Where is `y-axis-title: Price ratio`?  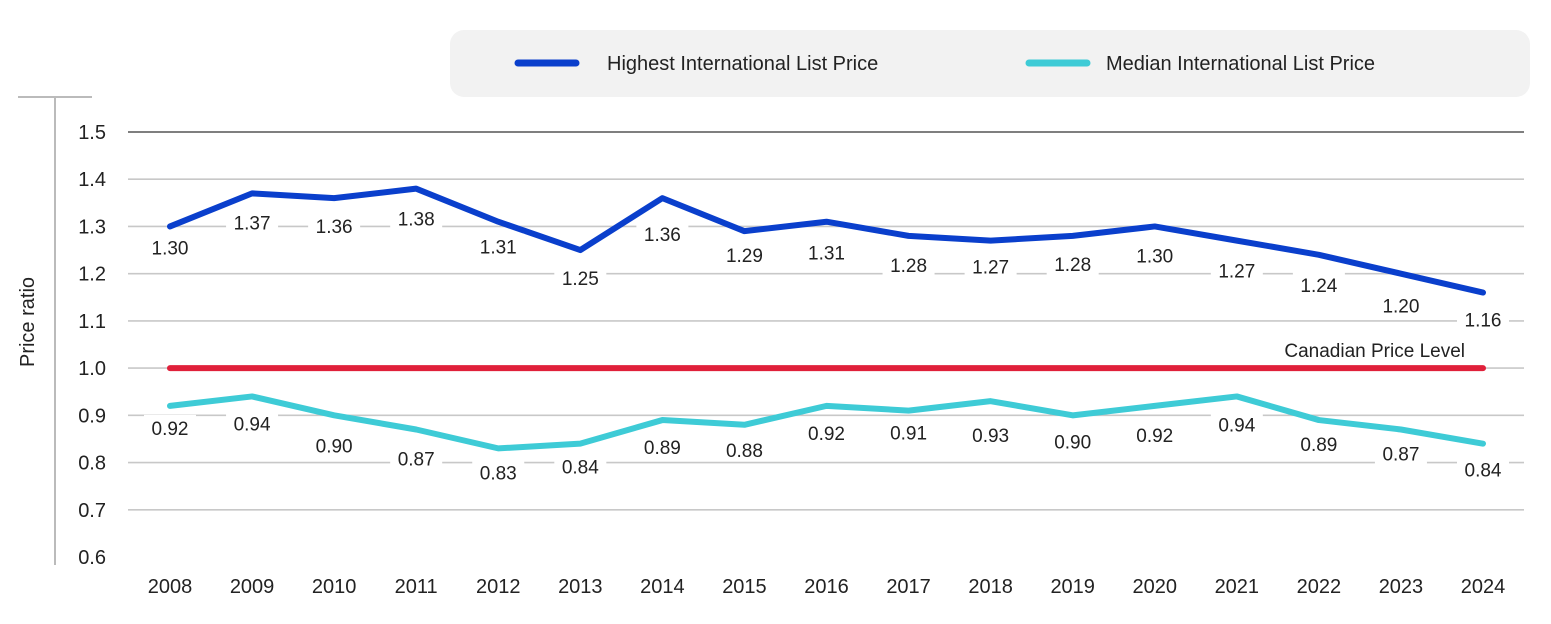 y-axis-title: Price ratio is located at coordinates (28, 322).